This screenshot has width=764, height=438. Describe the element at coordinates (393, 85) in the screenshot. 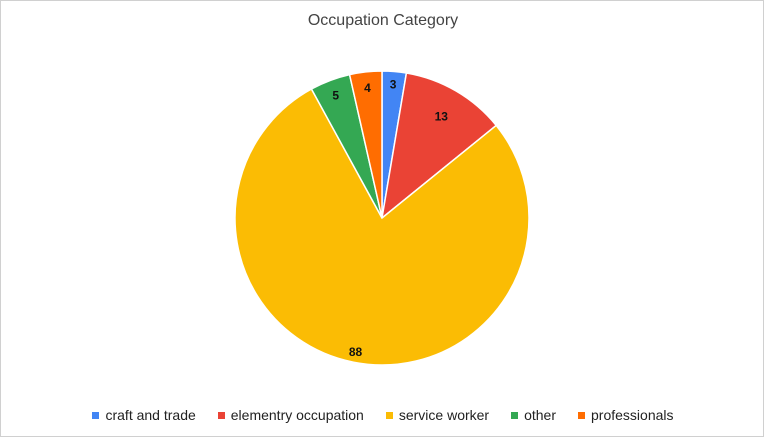

I see `slice-value-label: 3` at that location.